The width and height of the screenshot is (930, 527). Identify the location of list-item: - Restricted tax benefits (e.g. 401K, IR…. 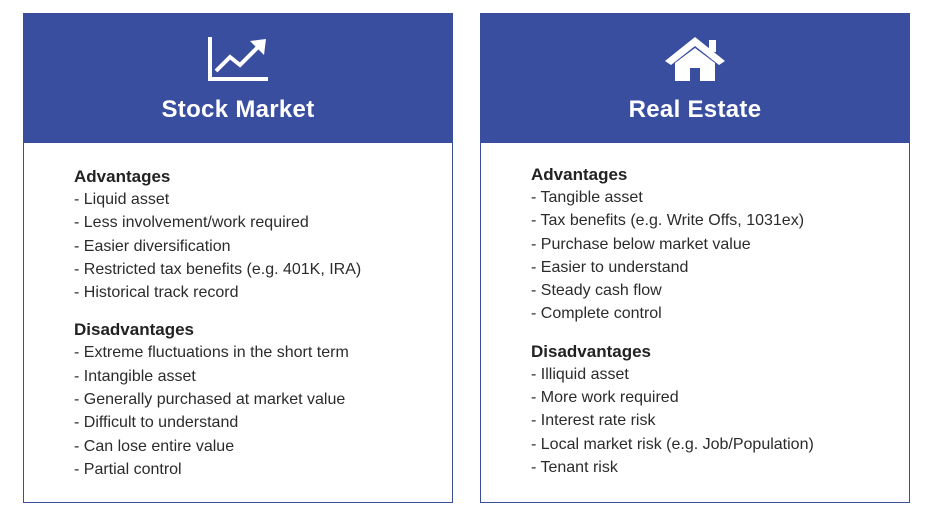
(218, 269).